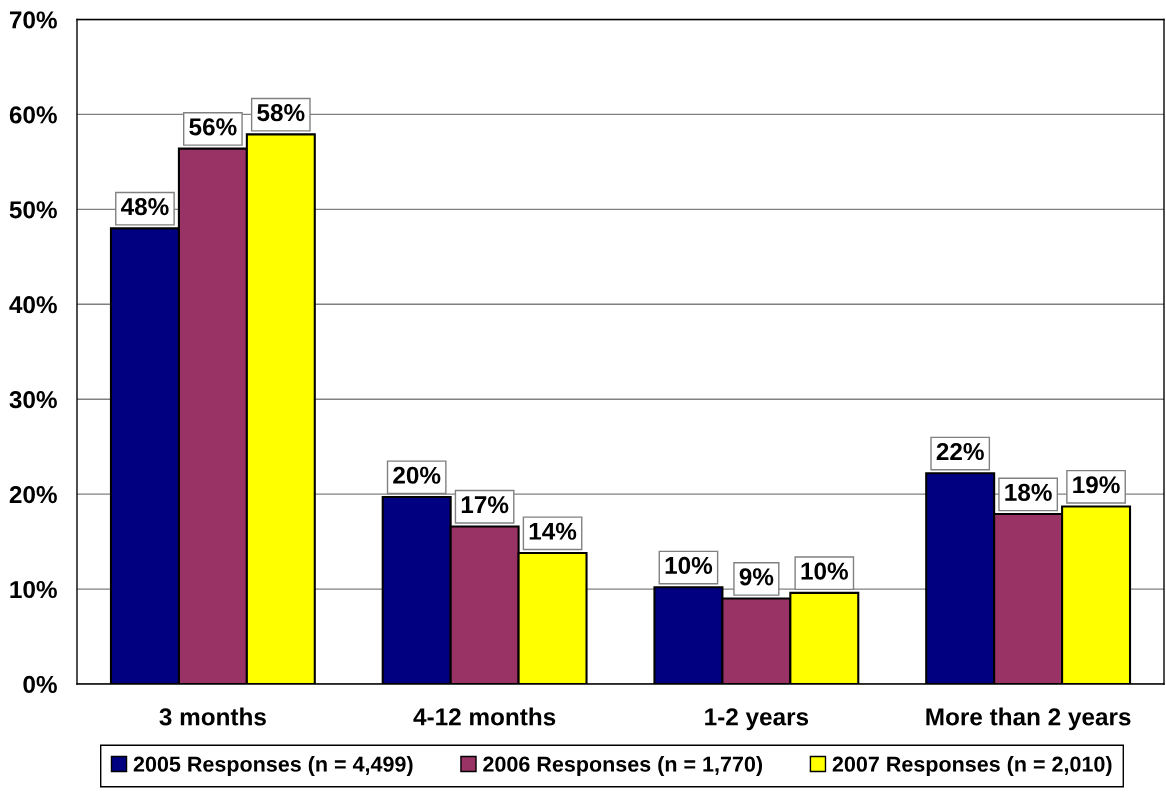  Describe the element at coordinates (485, 505) in the screenshot. I see `data-label: 17%` at that location.